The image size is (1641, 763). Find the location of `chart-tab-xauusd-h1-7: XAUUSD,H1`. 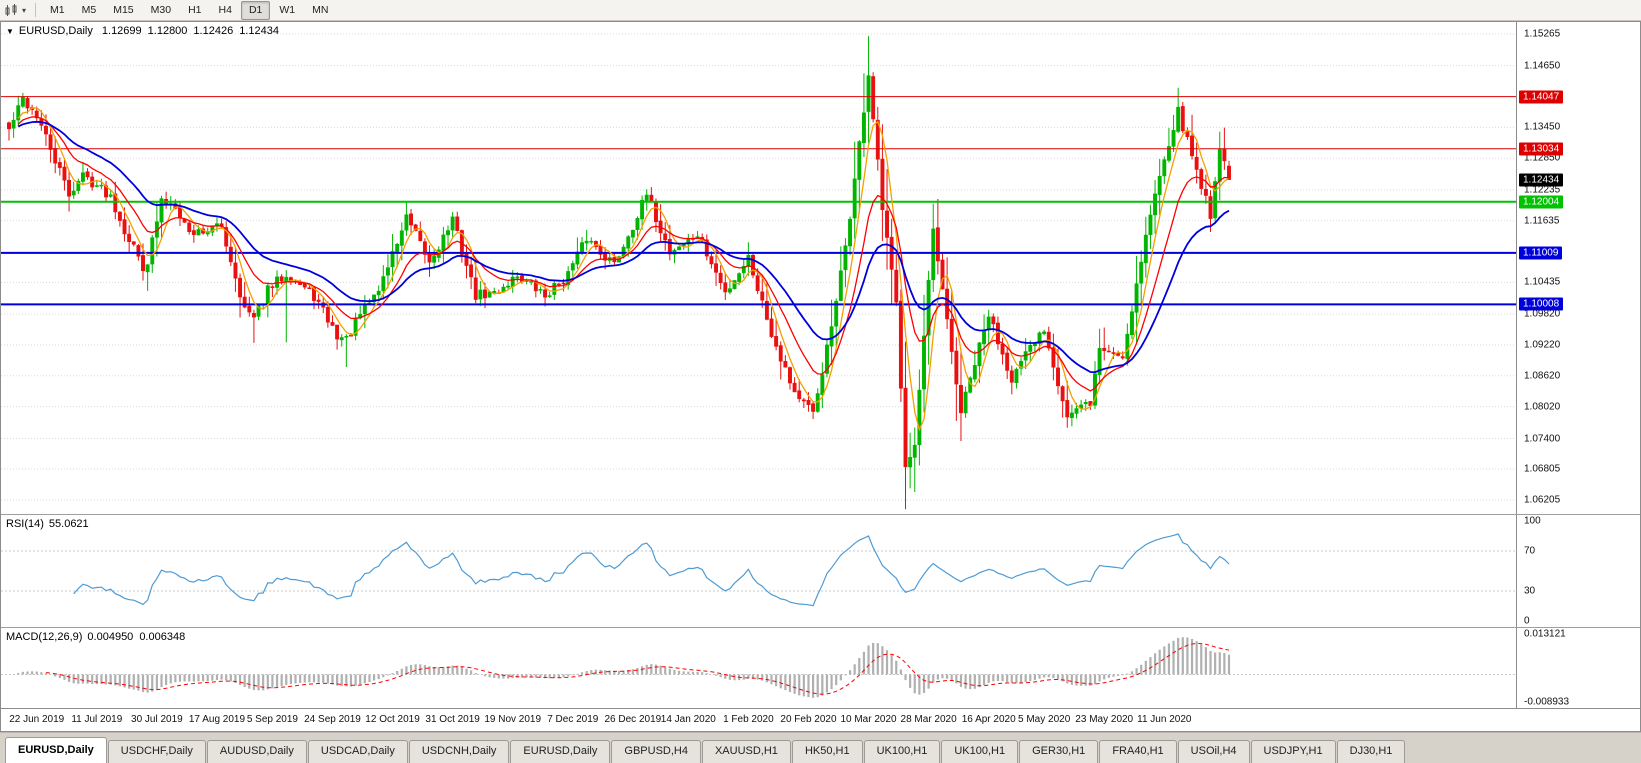

chart-tab-xauusd-h1-7: XAUUSD,H1 is located at coordinates (746, 751).